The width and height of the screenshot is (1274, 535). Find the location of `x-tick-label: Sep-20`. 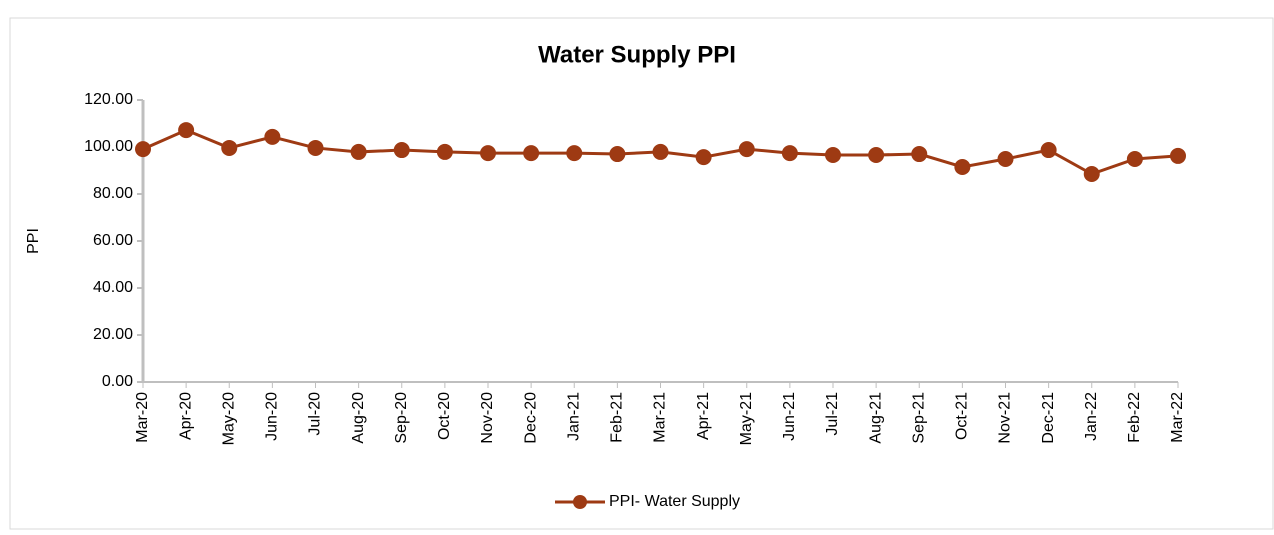

x-tick-label: Sep-20 is located at coordinates (401, 418).